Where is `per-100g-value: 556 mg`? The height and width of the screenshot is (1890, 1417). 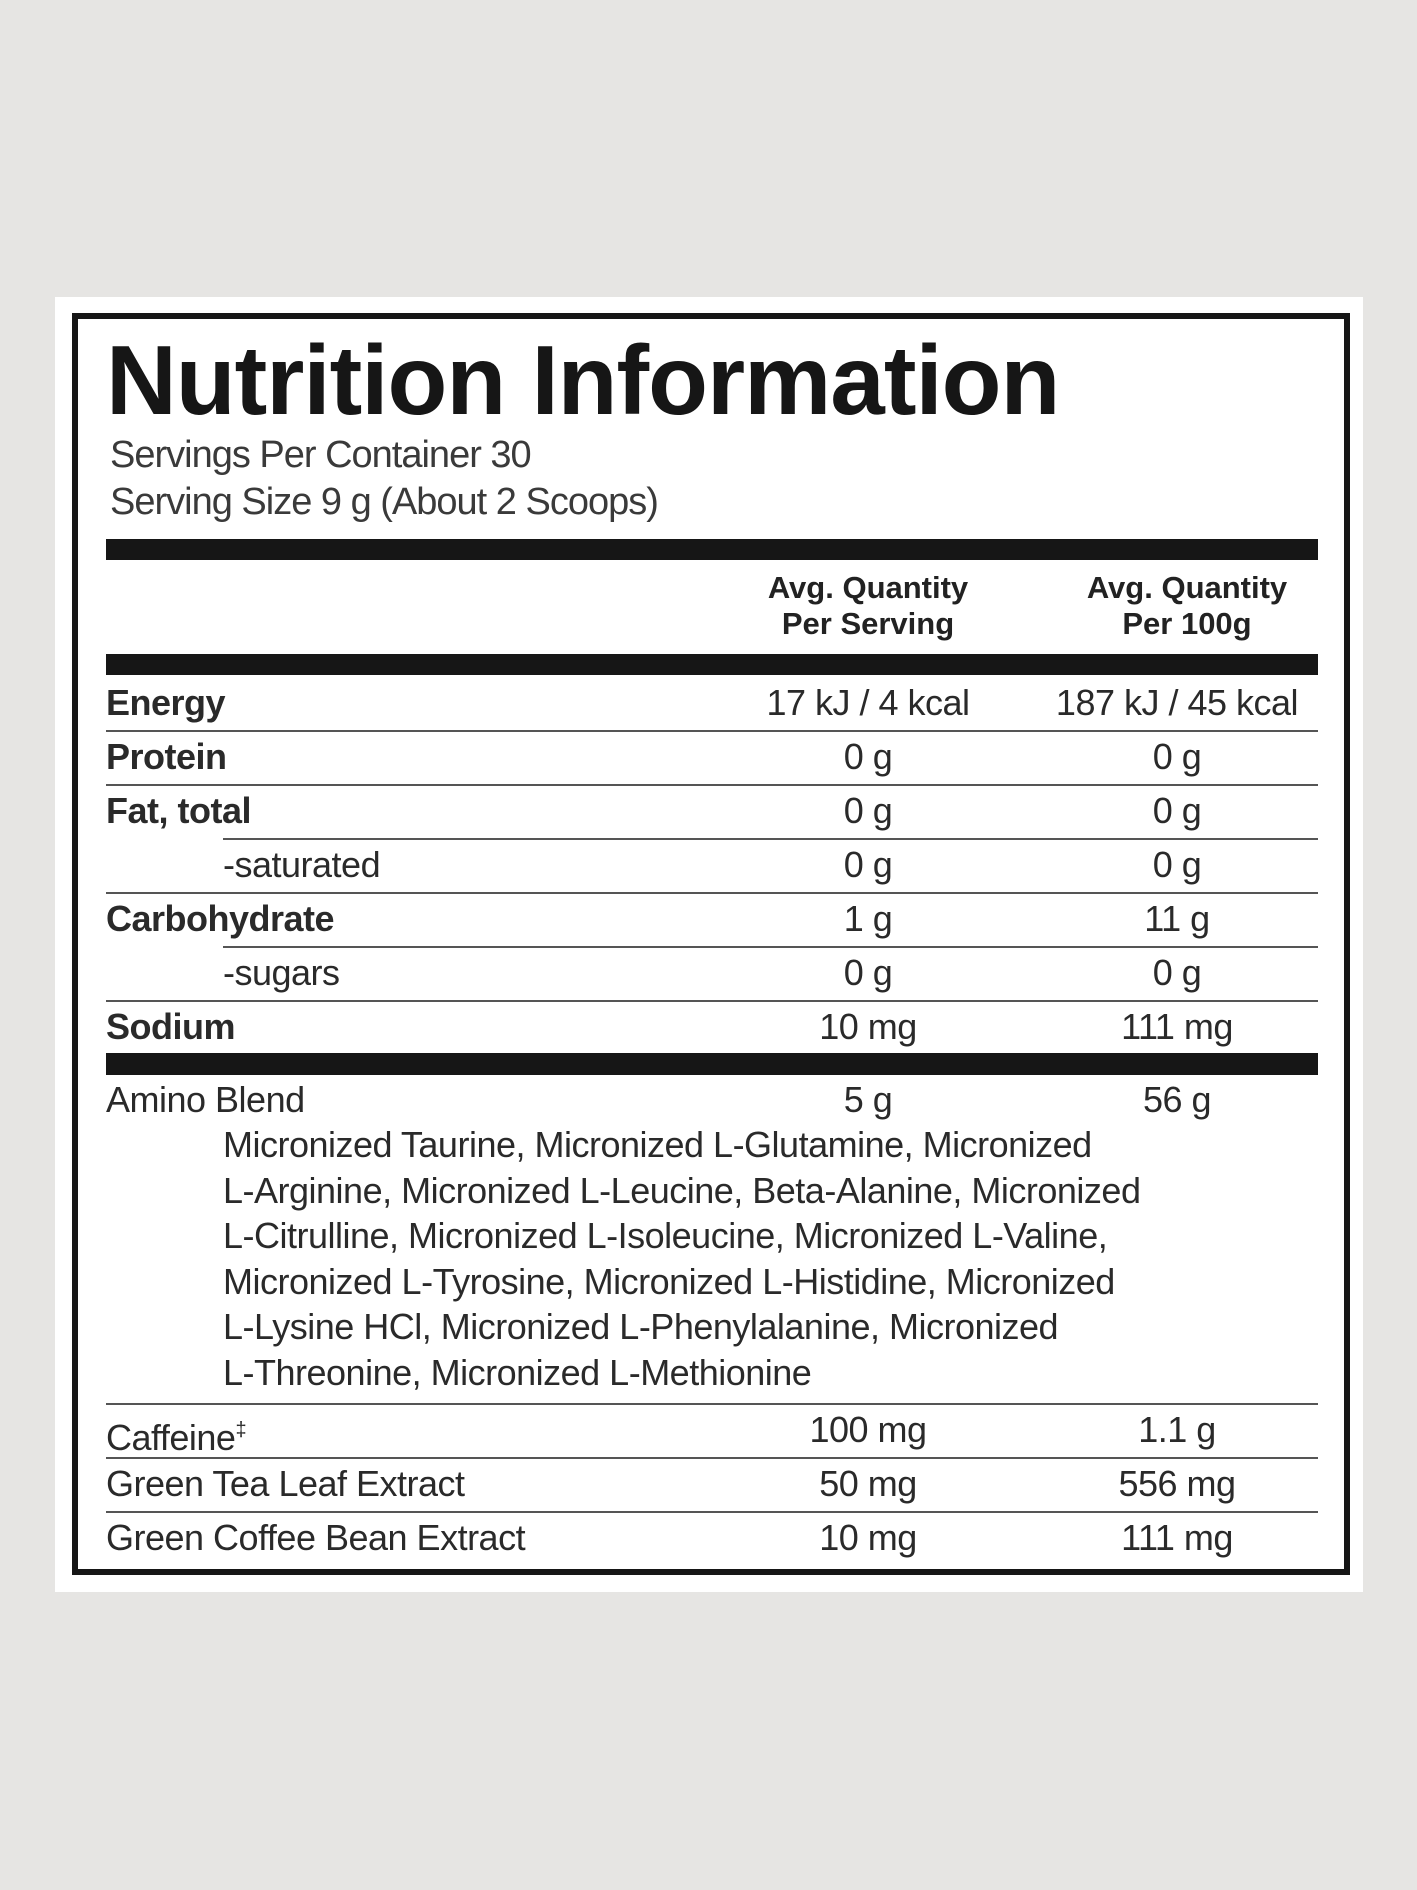
per-100g-value: 556 mg is located at coordinates (1177, 1483).